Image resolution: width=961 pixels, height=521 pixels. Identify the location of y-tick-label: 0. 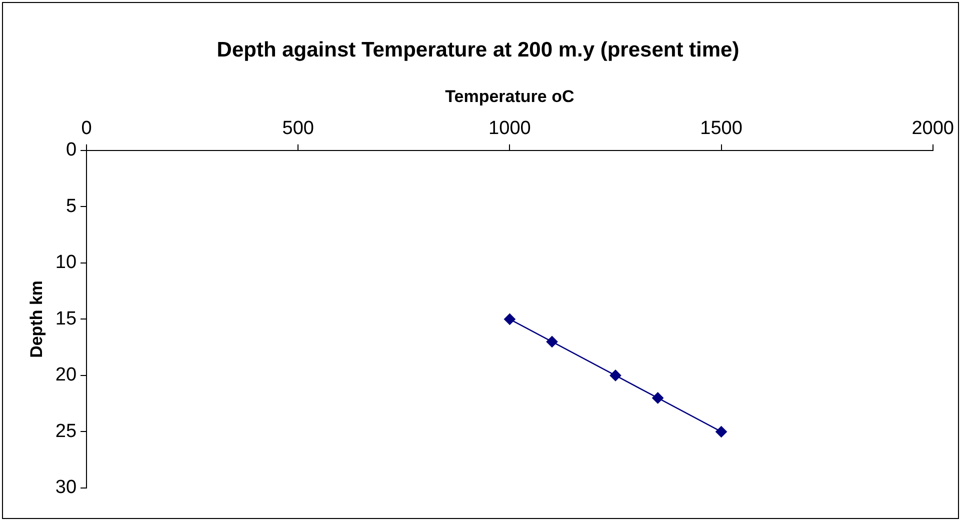
(71, 150).